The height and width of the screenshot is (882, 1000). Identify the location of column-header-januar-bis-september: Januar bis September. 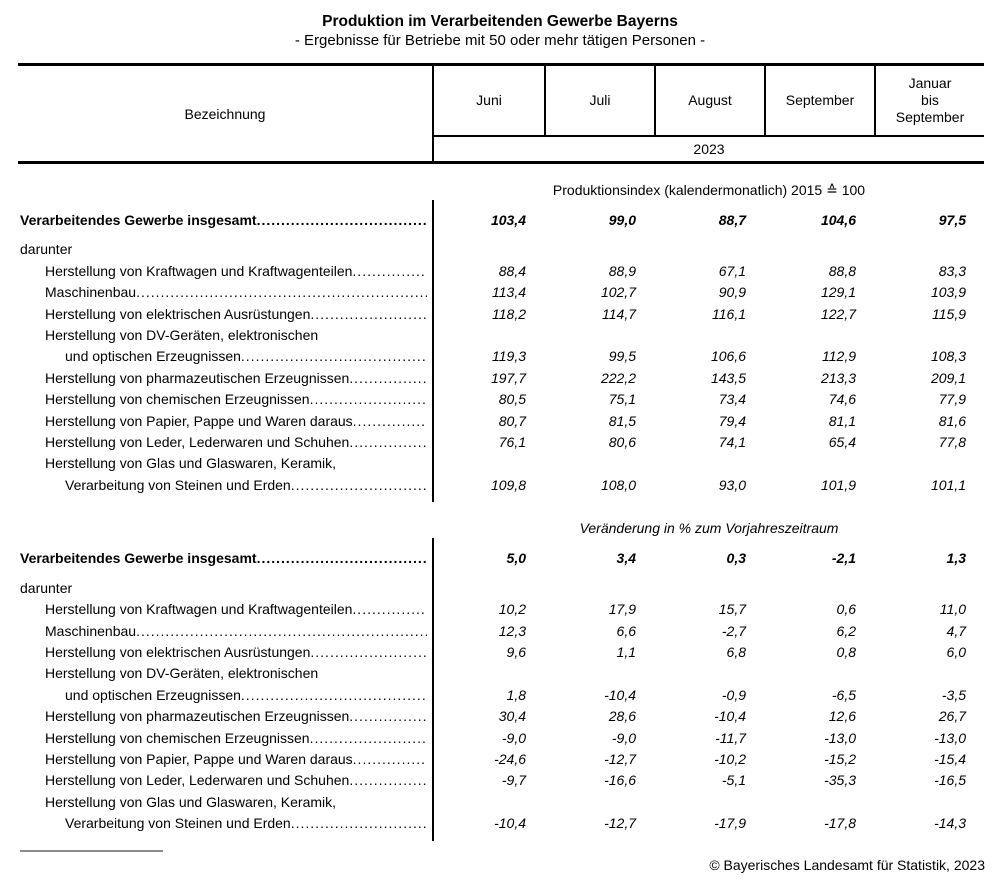
(929, 100).